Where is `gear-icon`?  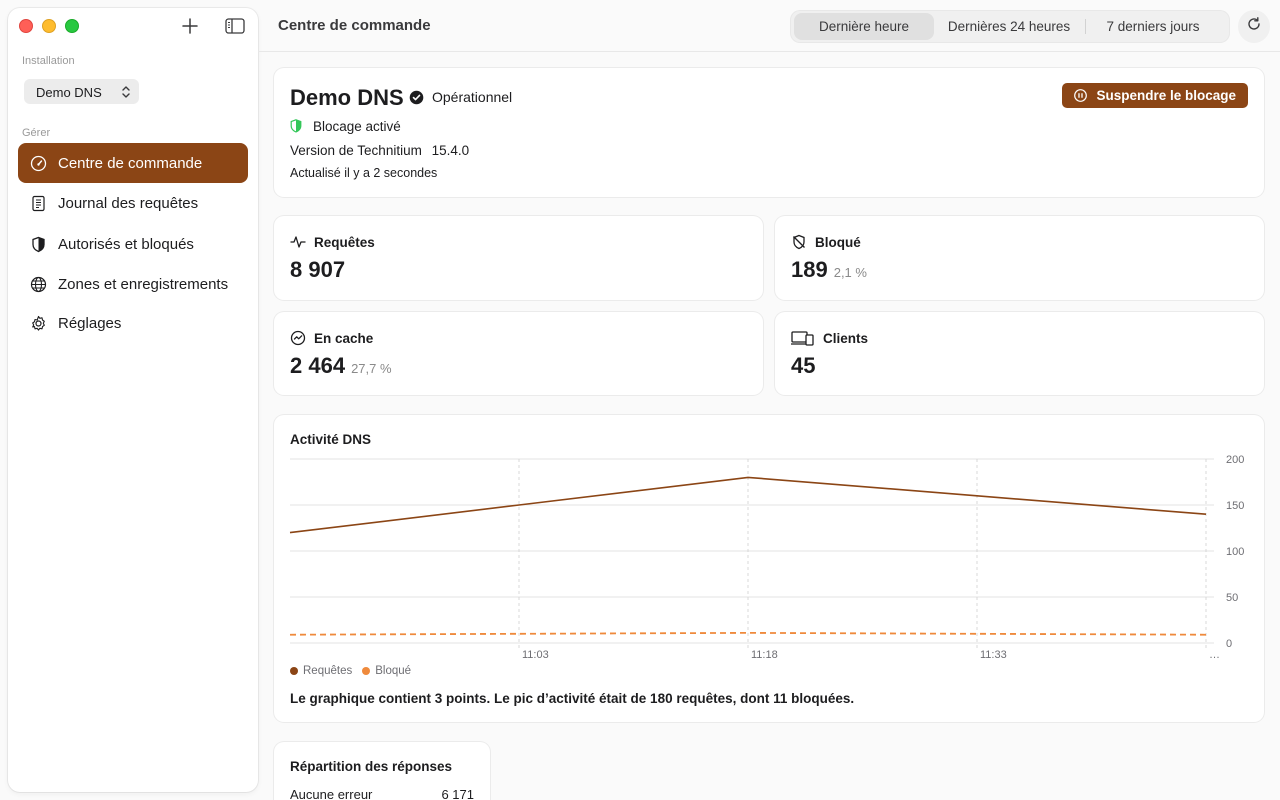
gear-icon is located at coordinates (38, 323).